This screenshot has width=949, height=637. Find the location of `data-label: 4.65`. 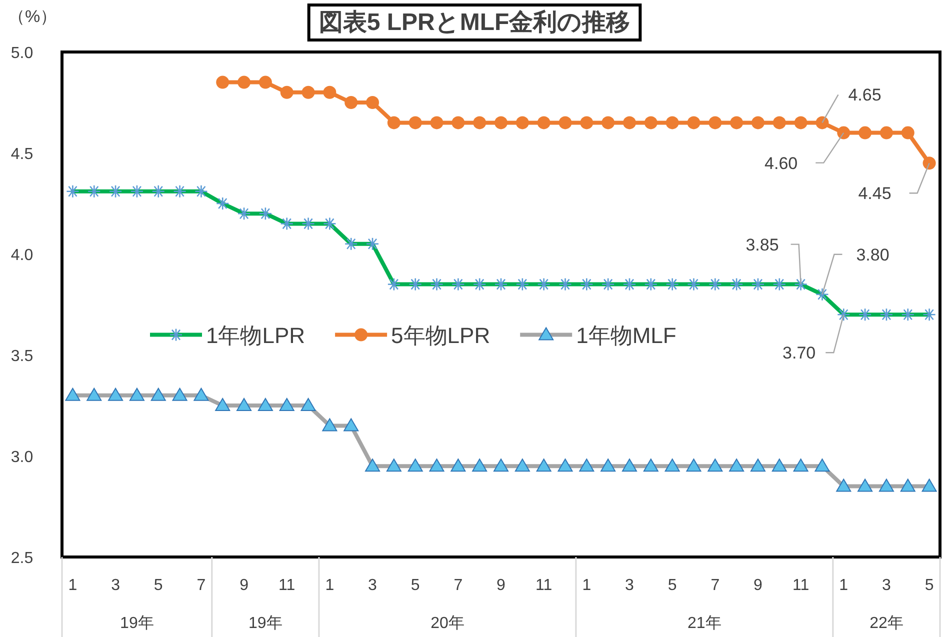

data-label: 4.65 is located at coordinates (865, 95).